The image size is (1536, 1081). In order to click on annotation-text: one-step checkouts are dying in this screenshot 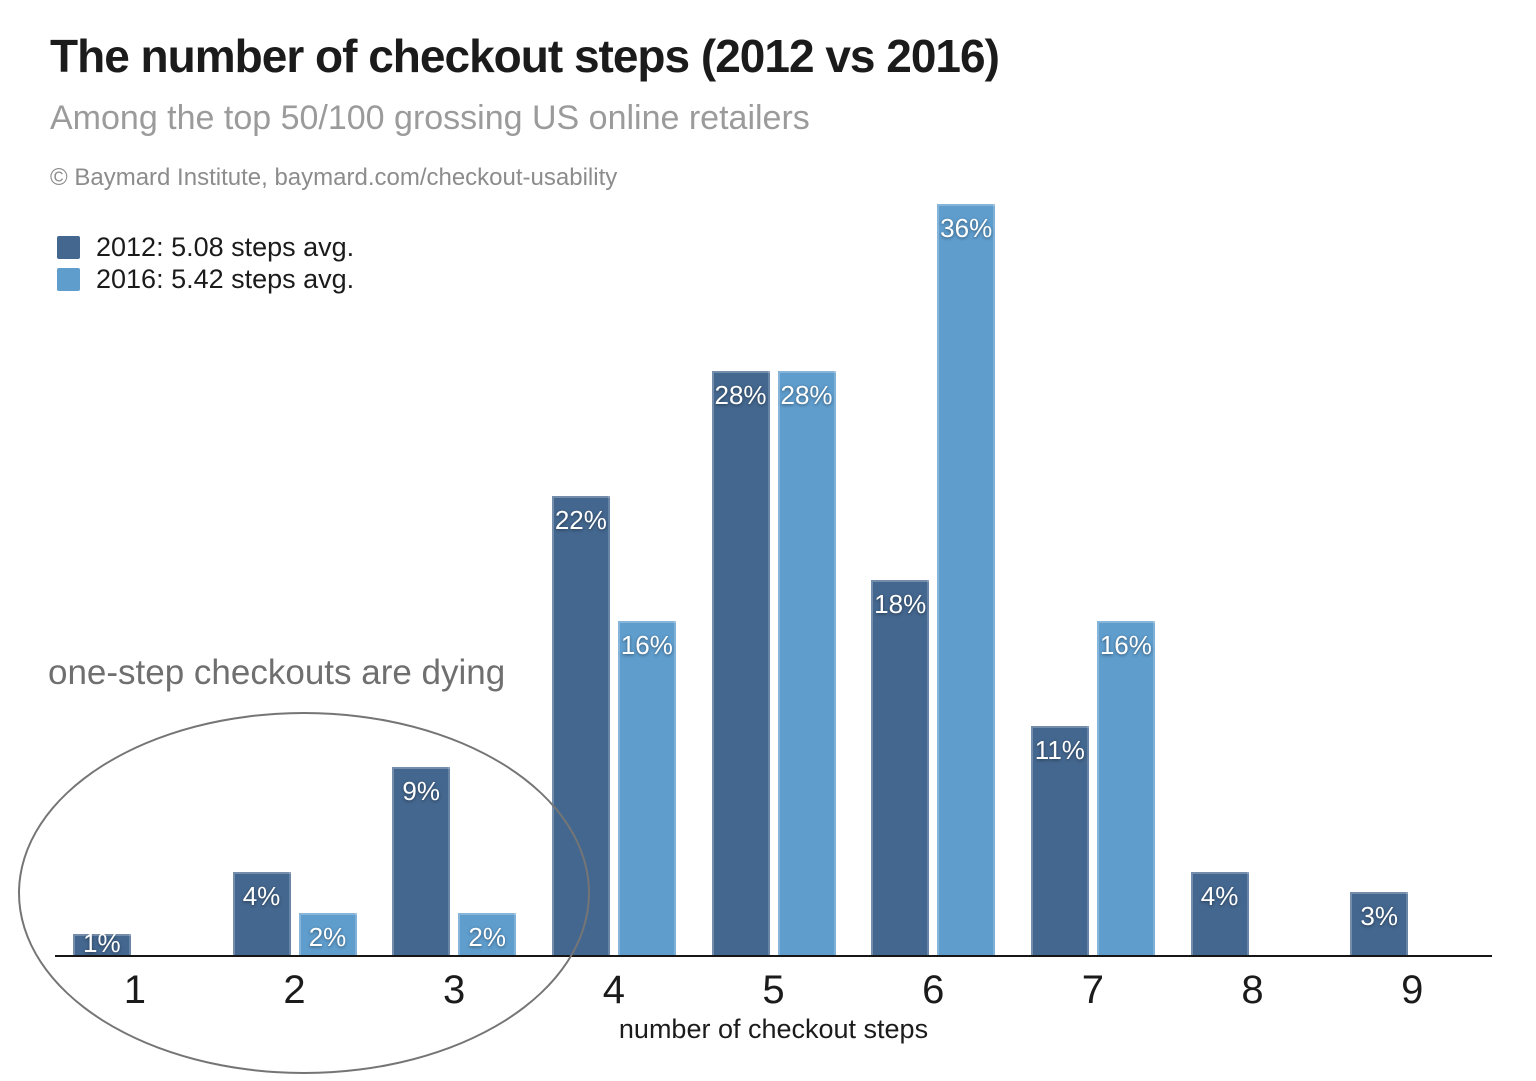, I will do `click(277, 672)`.